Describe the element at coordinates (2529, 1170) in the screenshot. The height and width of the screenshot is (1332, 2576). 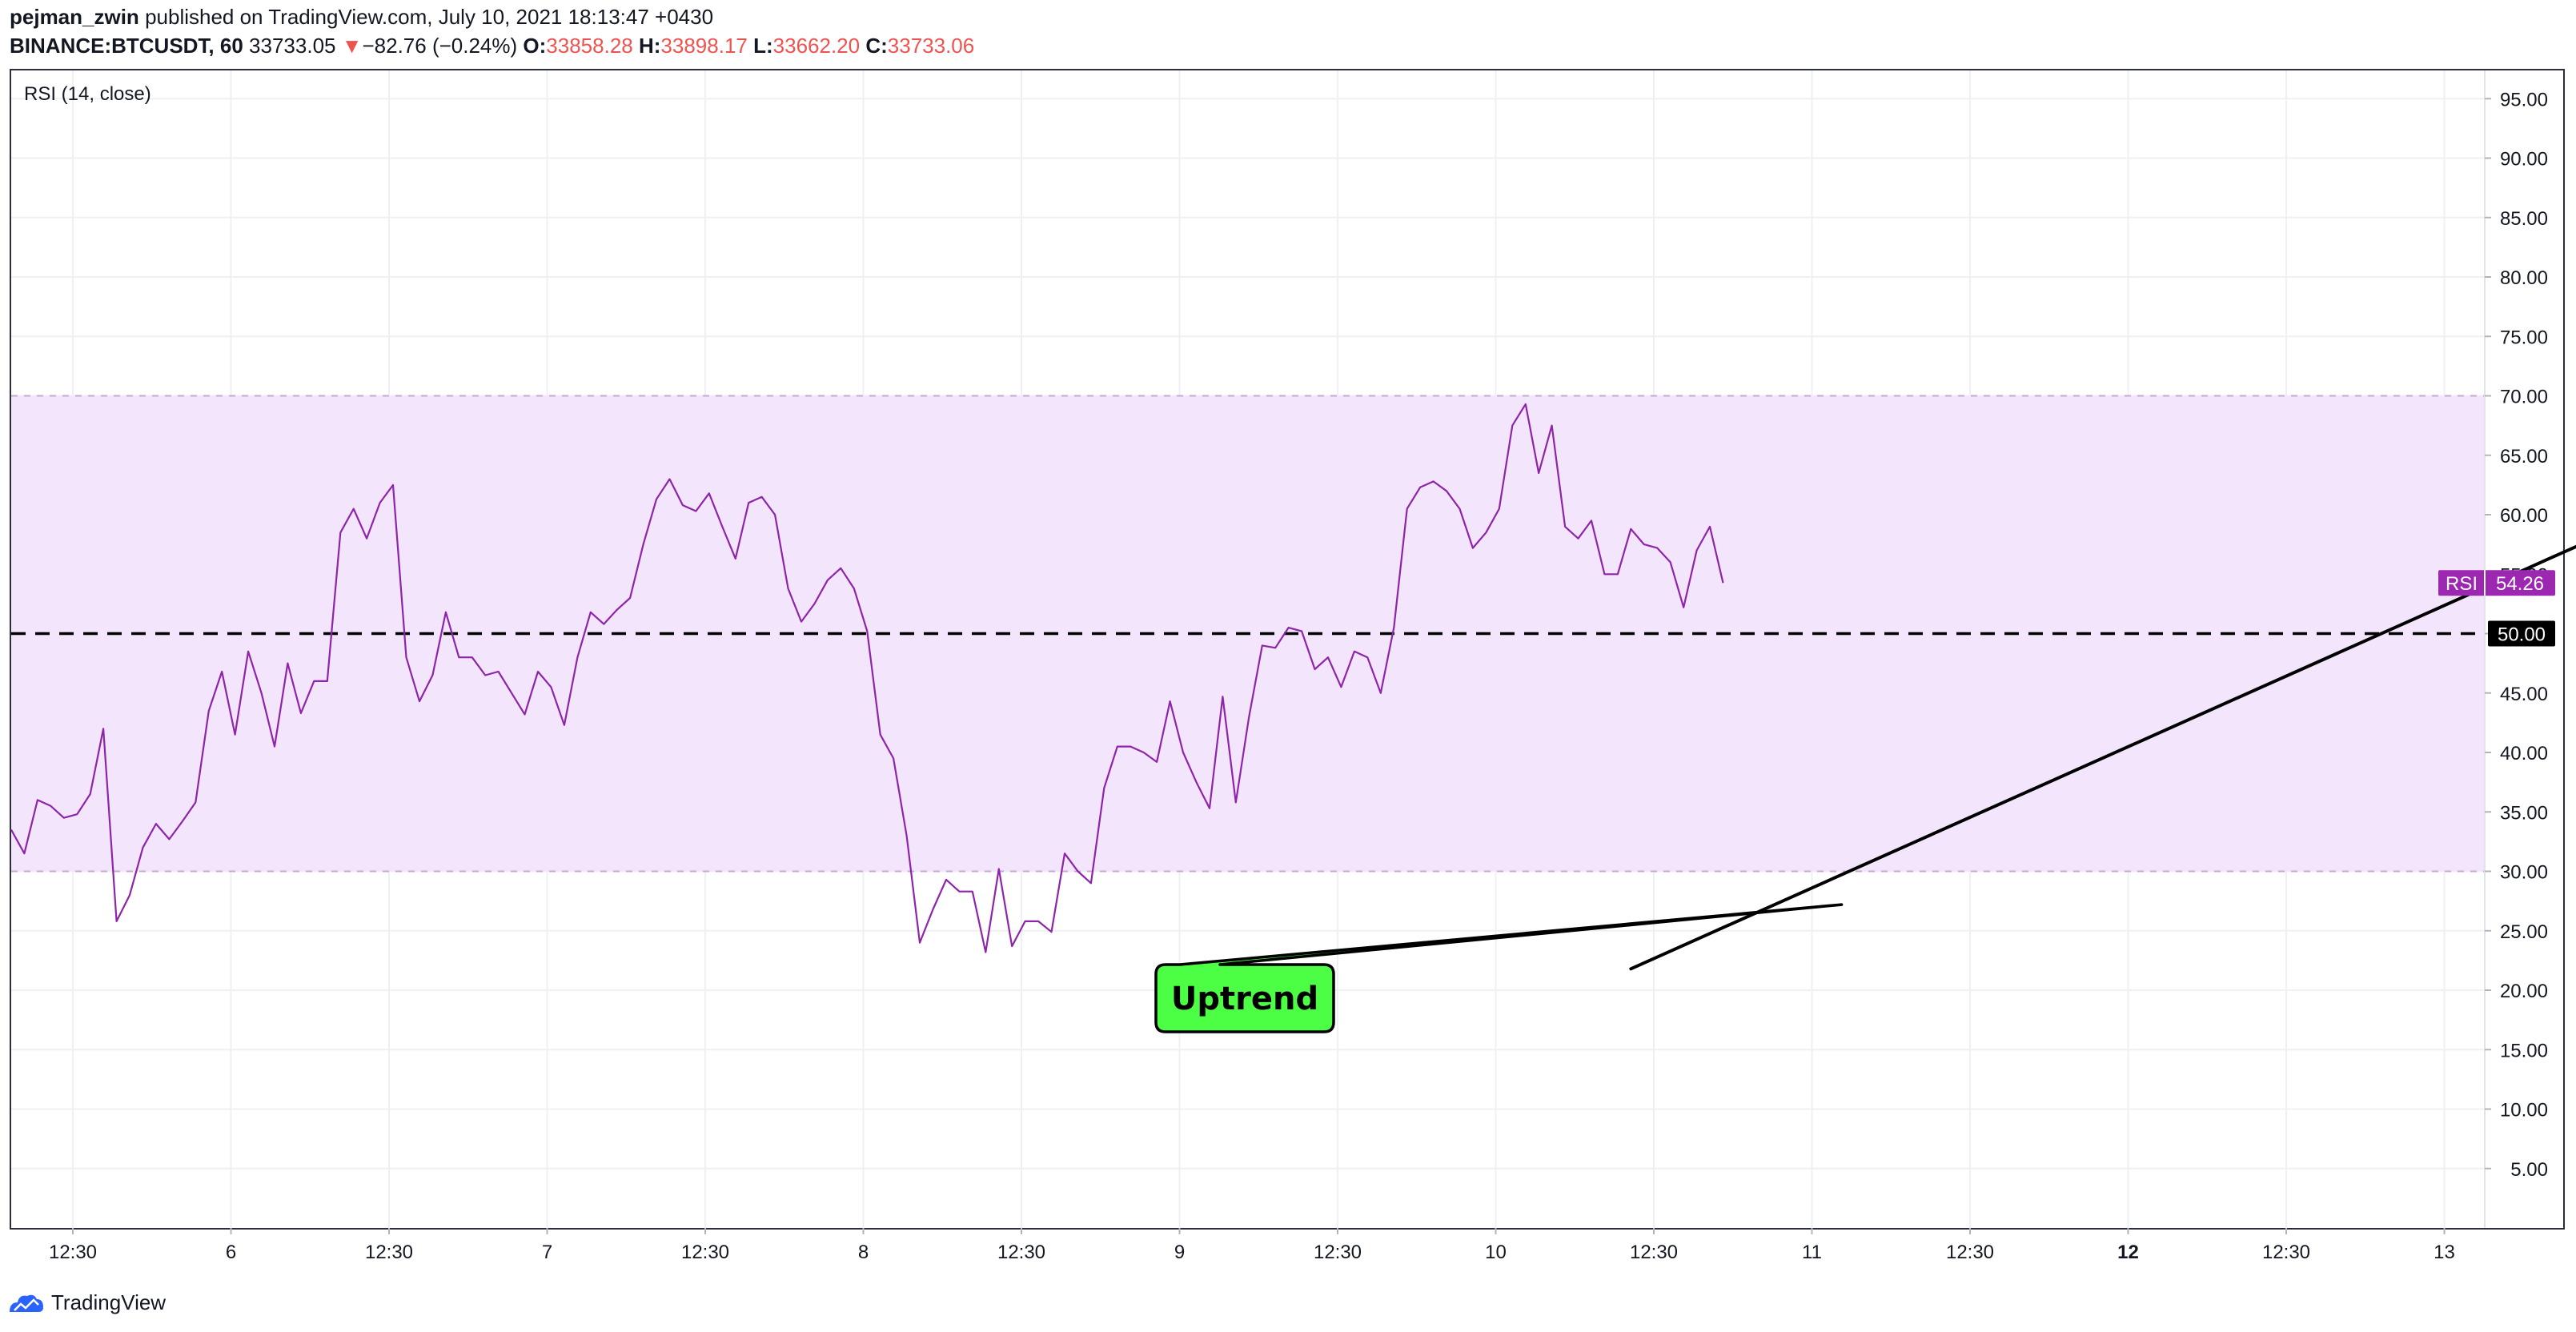
I see `y-tick-label: 5.00` at that location.